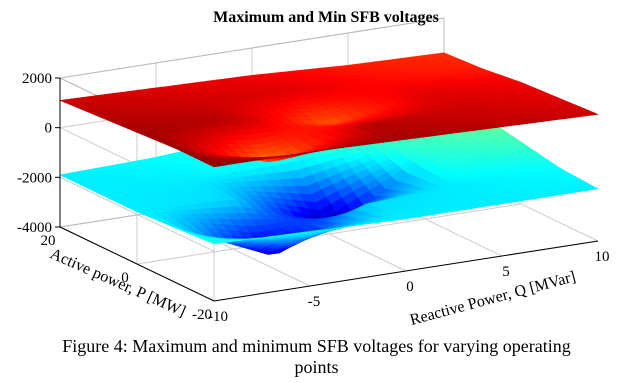 This screenshot has height=383, width=633. What do you see at coordinates (125, 278) in the screenshot?
I see `y-tick-label: 0` at bounding box center [125, 278].